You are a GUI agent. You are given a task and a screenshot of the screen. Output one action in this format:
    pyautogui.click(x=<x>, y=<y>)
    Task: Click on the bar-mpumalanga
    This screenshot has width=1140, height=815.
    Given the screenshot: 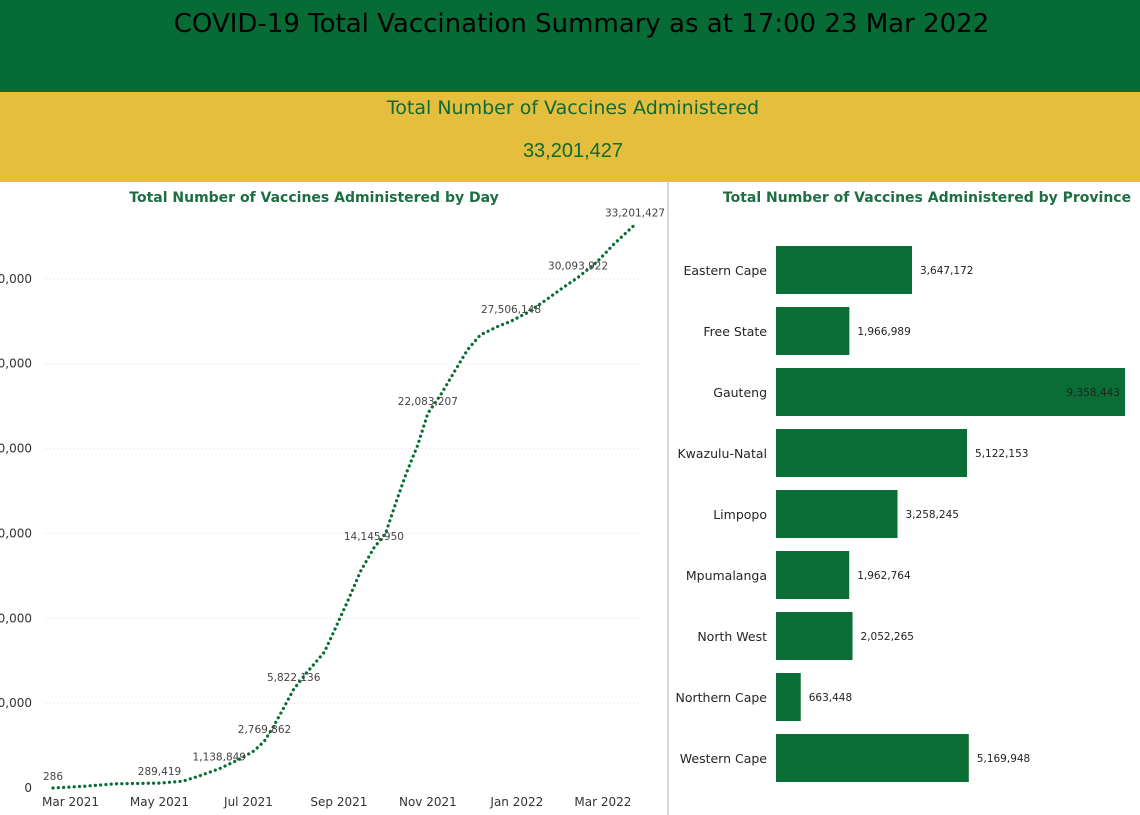 What is the action you would take?
    pyautogui.click(x=813, y=575)
    